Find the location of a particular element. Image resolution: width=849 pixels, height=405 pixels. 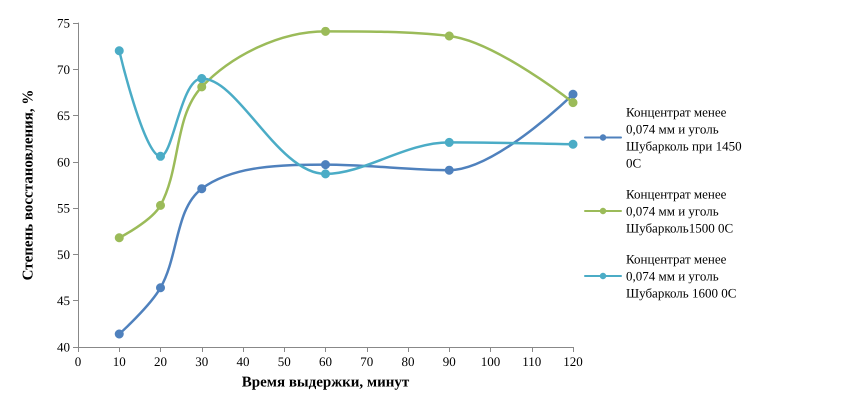

x-tick-label: 100 is located at coordinates (490, 361).